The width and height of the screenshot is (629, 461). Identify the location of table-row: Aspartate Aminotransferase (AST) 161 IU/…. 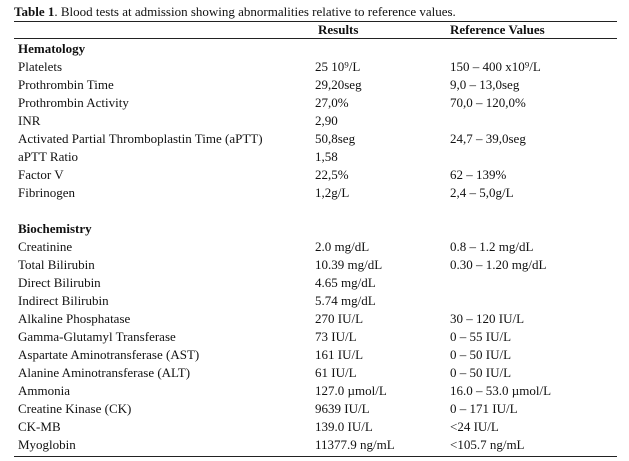
(314, 355).